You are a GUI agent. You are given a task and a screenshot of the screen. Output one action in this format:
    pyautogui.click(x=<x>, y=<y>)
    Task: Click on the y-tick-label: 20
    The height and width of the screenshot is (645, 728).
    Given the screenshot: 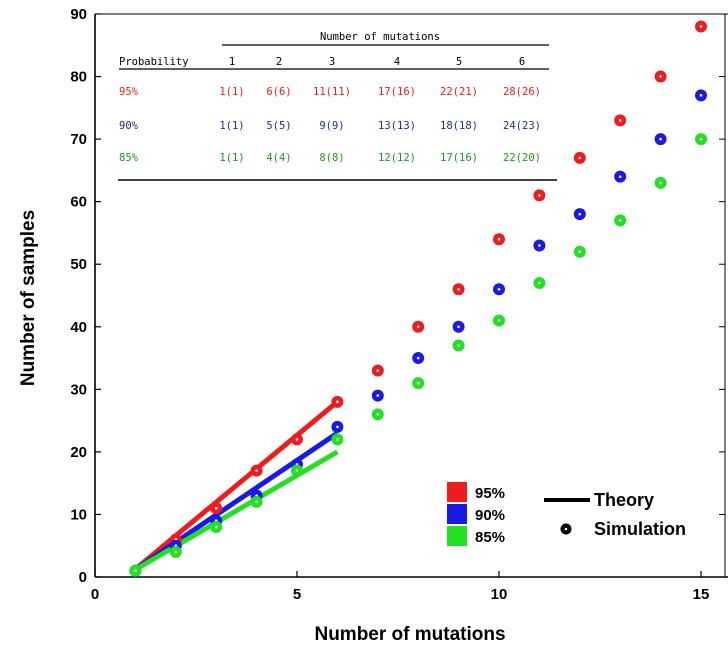 What is the action you would take?
    pyautogui.click(x=78, y=452)
    